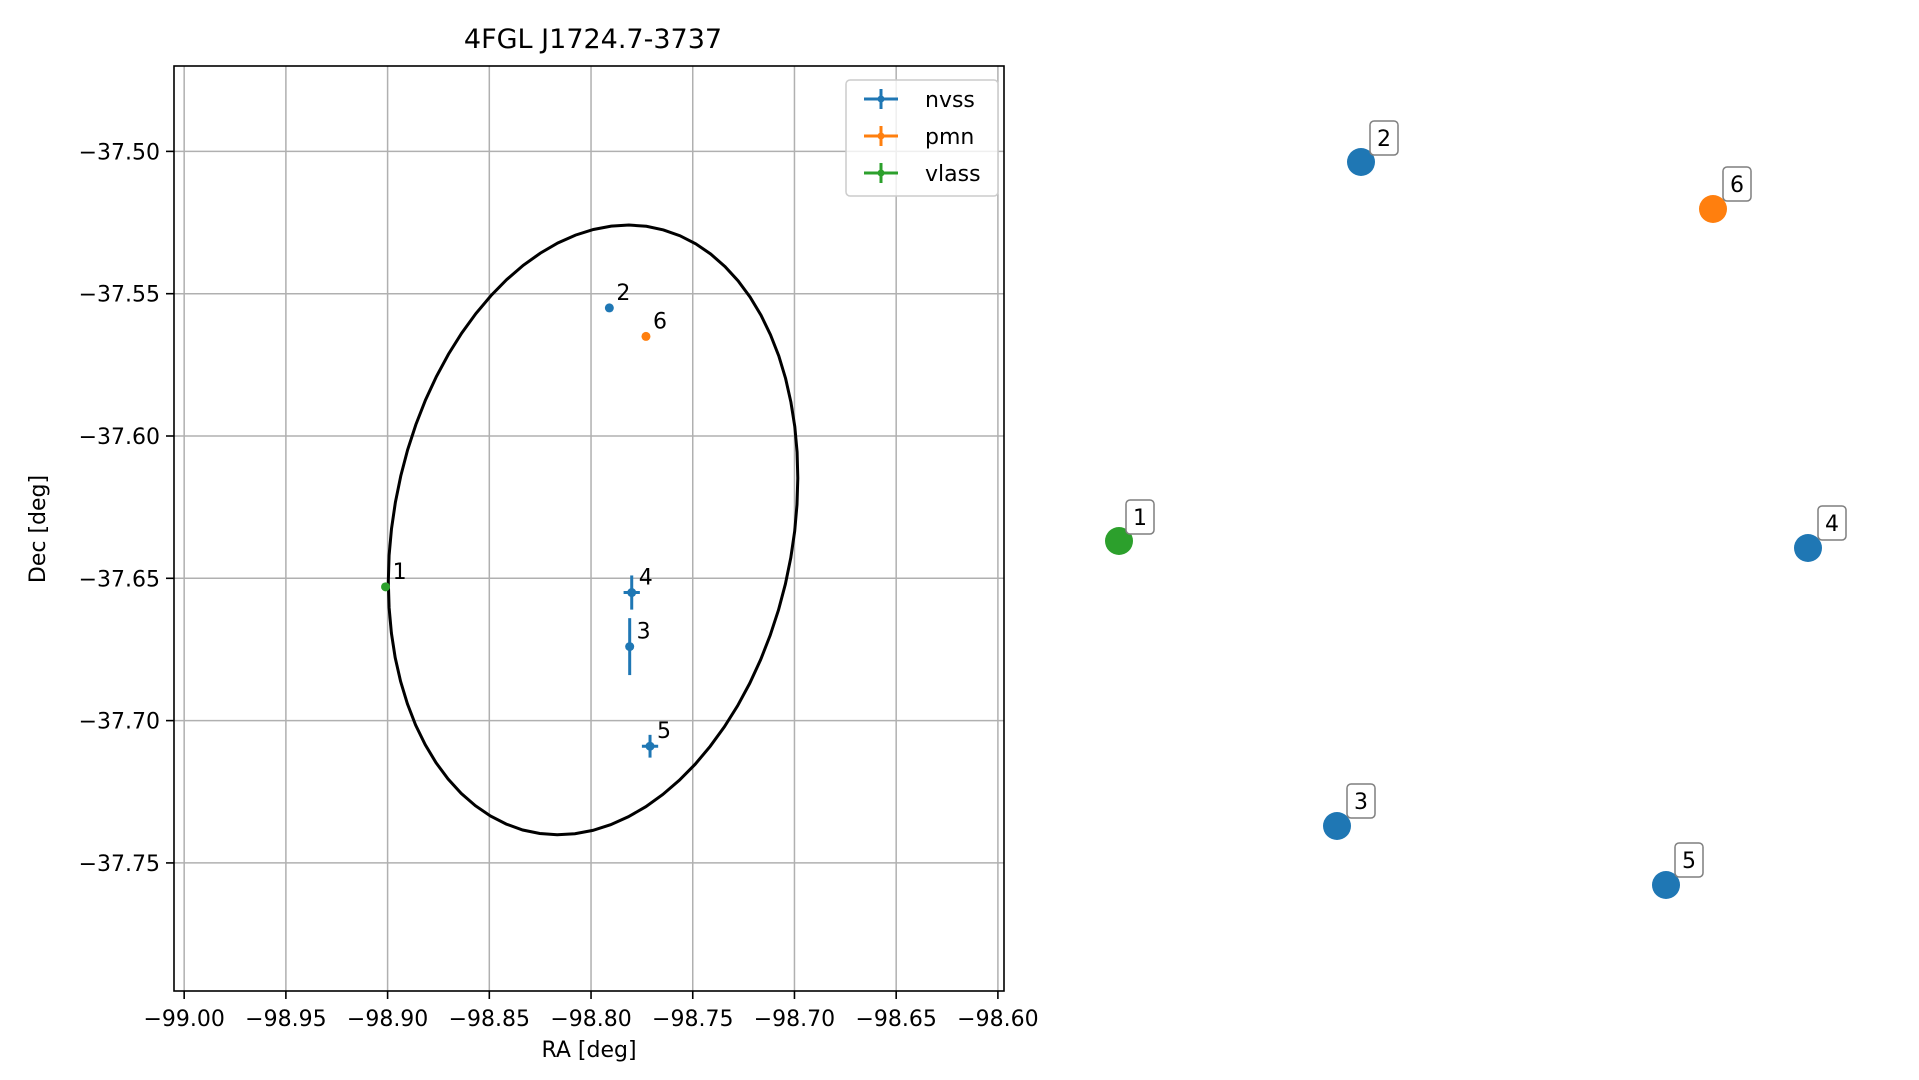 The image size is (1919, 1080). I want to click on legend-label-vlass: vlass, so click(953, 174).